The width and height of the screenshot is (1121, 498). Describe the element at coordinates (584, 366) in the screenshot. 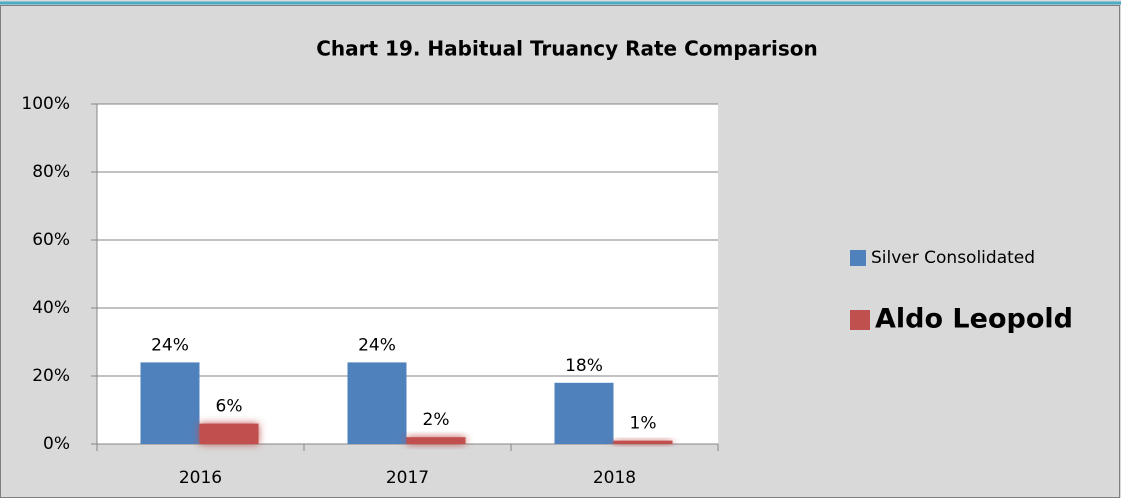

I see `value-label: 18%` at that location.